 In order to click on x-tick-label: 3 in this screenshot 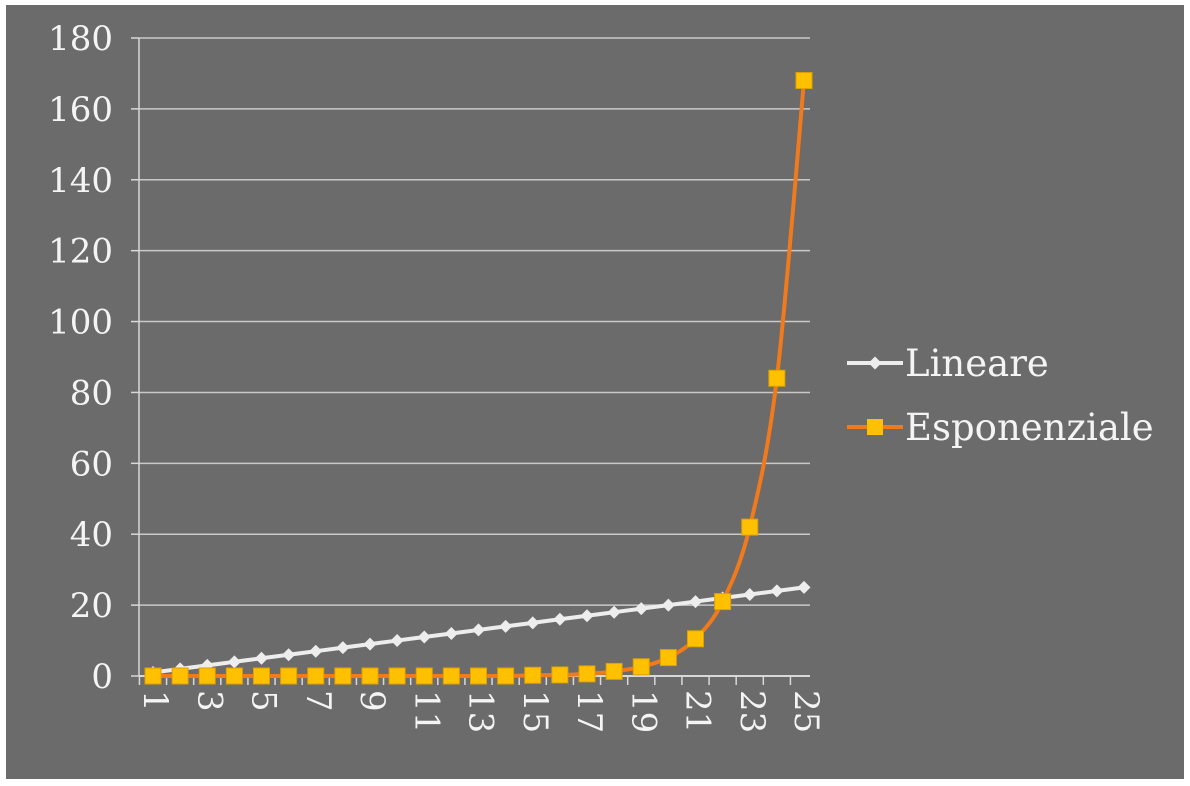, I will do `click(209, 701)`.